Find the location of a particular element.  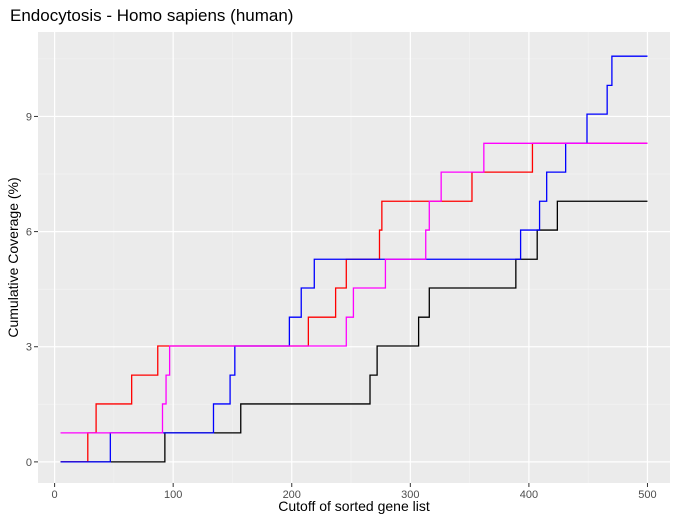

y-tick-label: 9 is located at coordinates (29, 117).